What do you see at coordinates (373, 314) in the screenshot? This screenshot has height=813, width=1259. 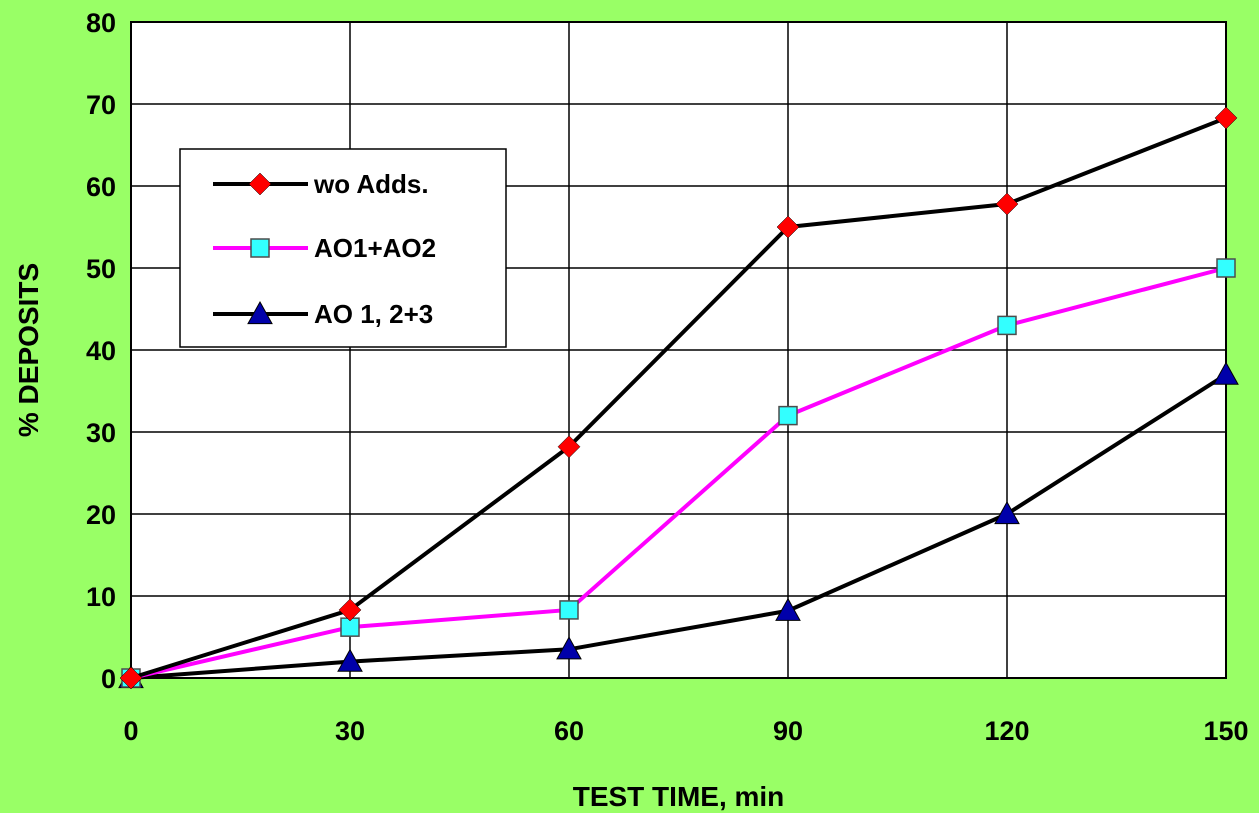 I see `legend-label: AO 1, 2+3` at bounding box center [373, 314].